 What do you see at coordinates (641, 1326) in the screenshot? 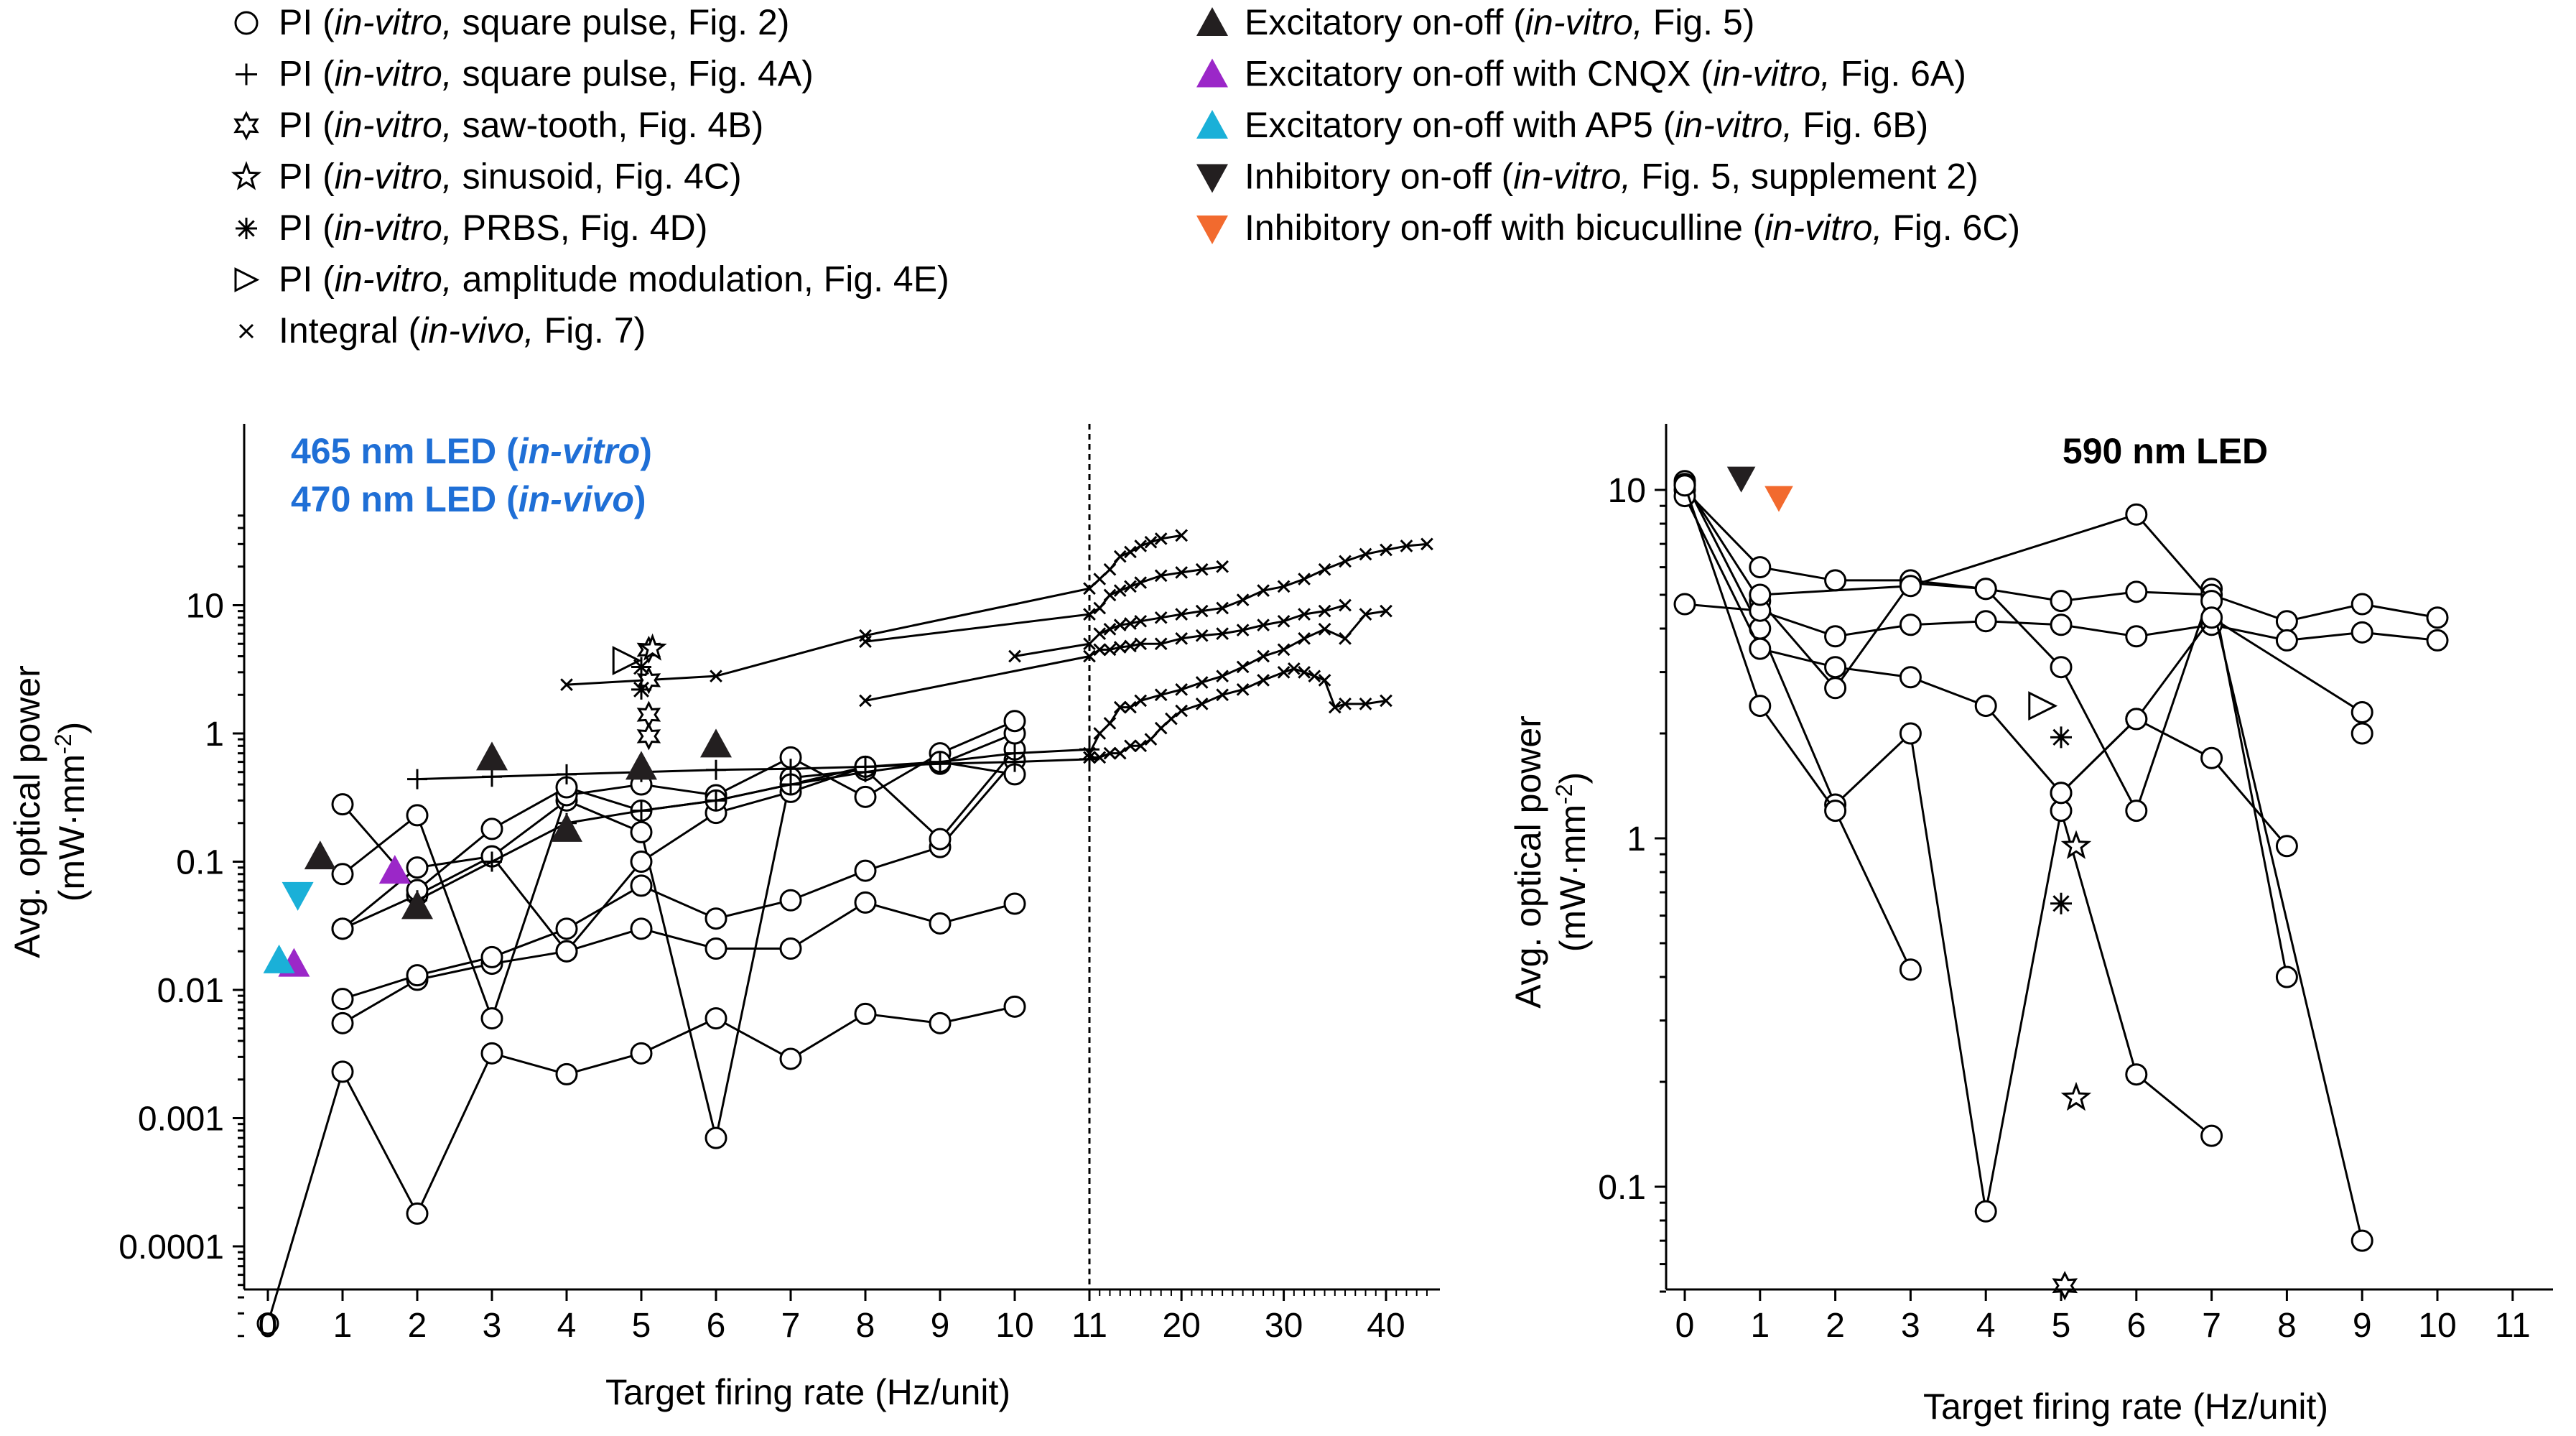
I see `left-x-tick-label: 5` at bounding box center [641, 1326].